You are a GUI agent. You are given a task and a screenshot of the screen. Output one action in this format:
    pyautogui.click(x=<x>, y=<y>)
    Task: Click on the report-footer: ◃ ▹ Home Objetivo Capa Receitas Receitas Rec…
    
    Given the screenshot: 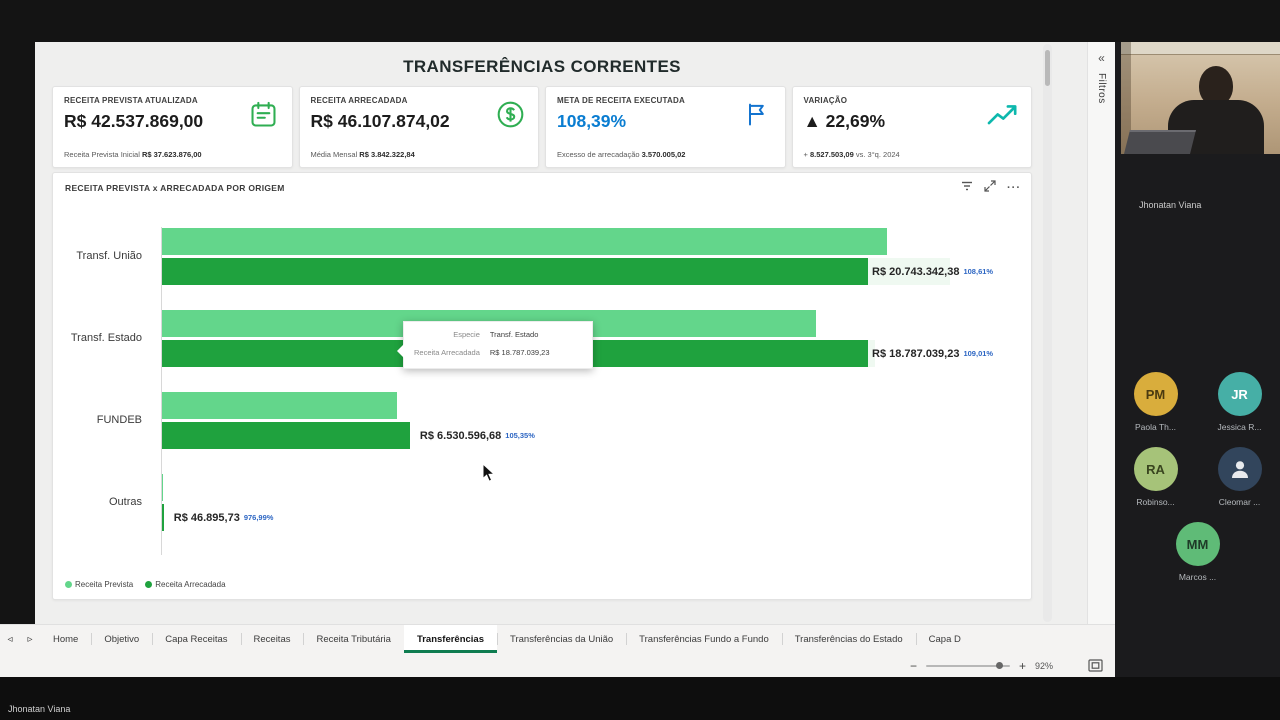 What is the action you would take?
    pyautogui.click(x=557, y=650)
    